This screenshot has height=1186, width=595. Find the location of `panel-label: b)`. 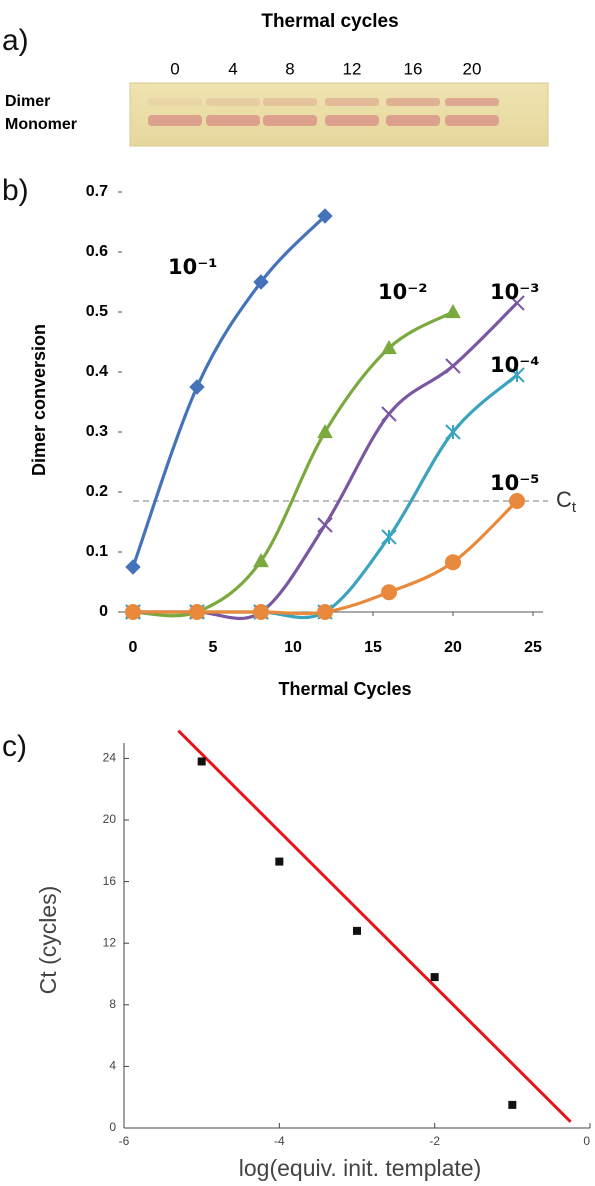

panel-label: b) is located at coordinates (15, 190).